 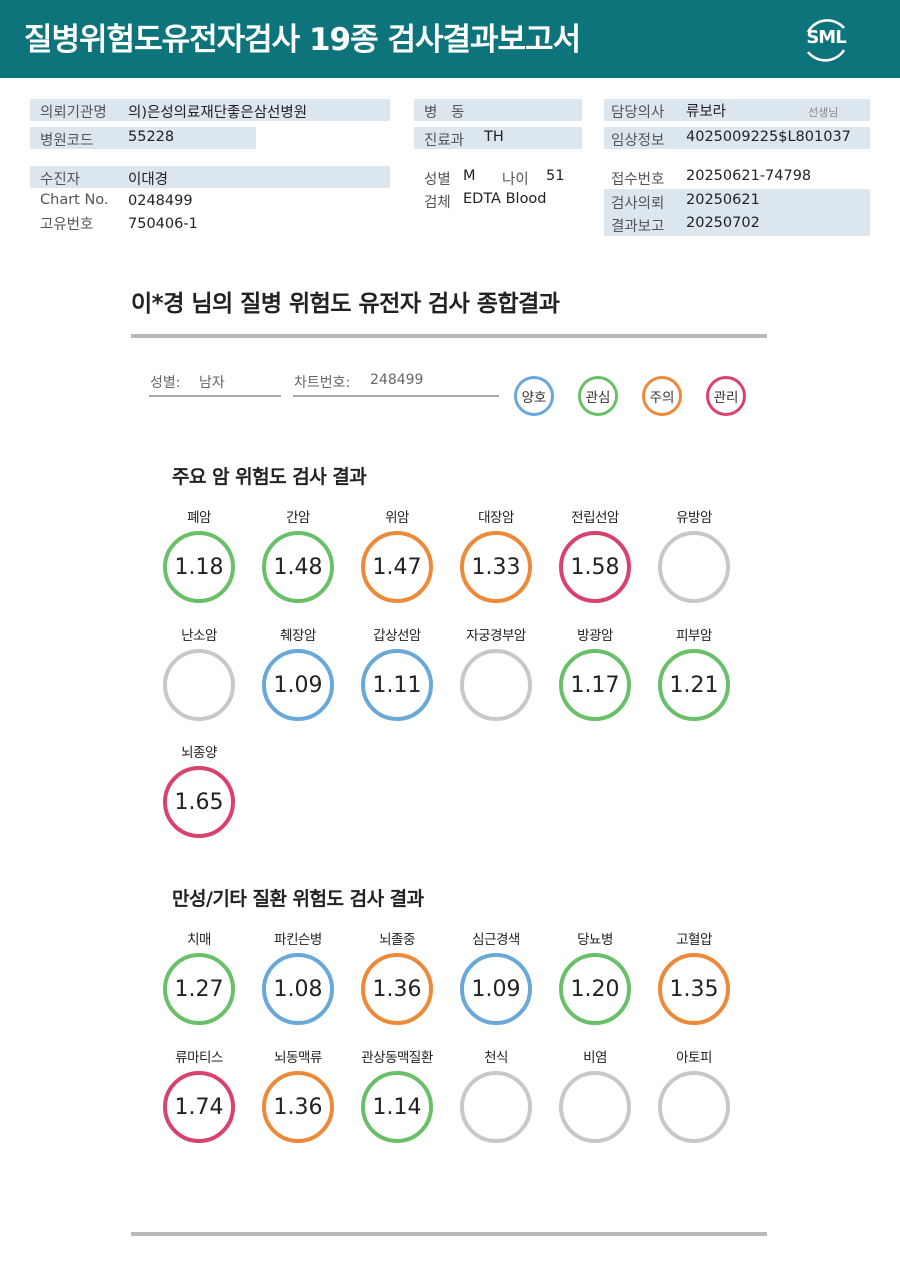 I want to click on cancer-section-title: 주요 암 위험도 검사 결과, so click(x=269, y=477).